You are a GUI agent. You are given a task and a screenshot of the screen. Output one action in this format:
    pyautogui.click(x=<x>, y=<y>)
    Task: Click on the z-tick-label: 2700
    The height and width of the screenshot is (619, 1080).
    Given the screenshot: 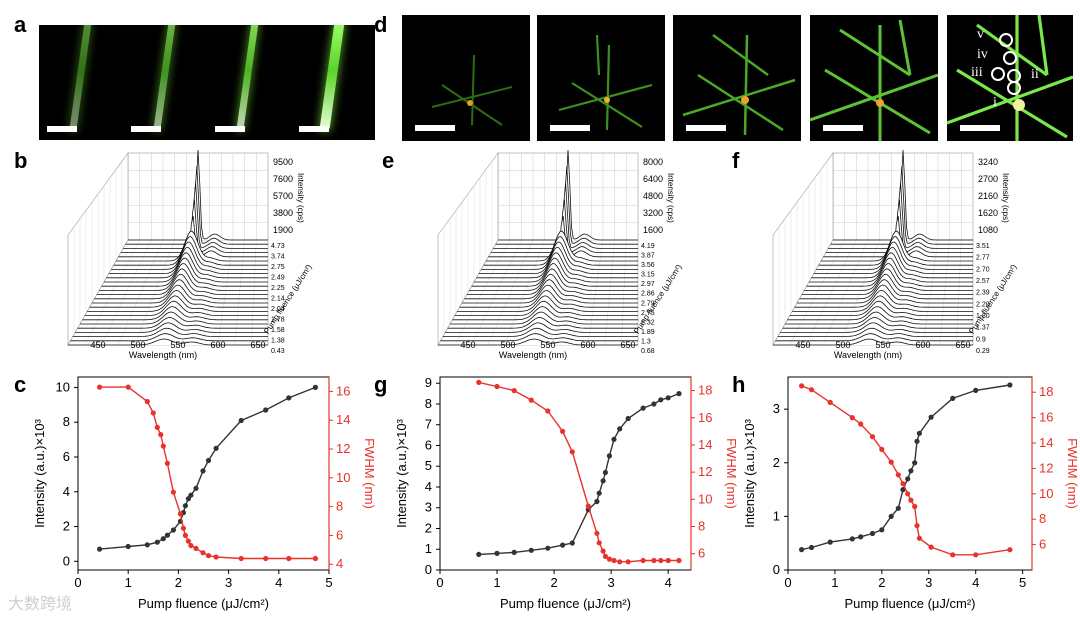 What is the action you would take?
    pyautogui.click(x=988, y=179)
    